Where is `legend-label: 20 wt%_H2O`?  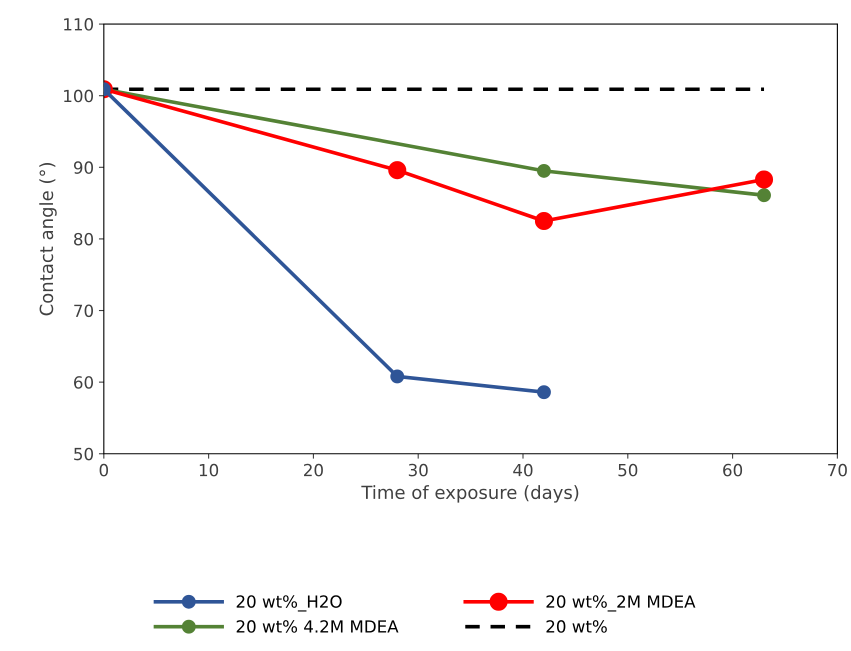 legend-label: 20 wt%_H2O is located at coordinates (289, 603).